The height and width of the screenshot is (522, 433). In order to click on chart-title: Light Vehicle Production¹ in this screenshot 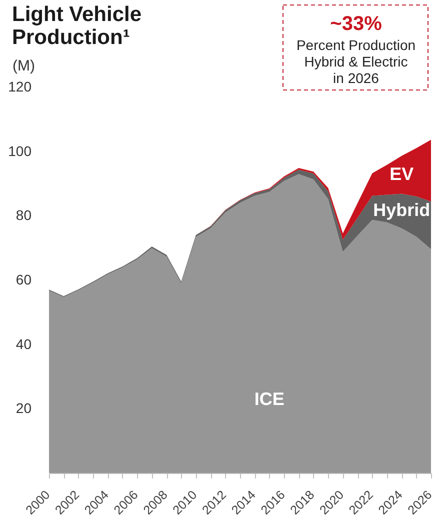, I will do `click(77, 26)`.